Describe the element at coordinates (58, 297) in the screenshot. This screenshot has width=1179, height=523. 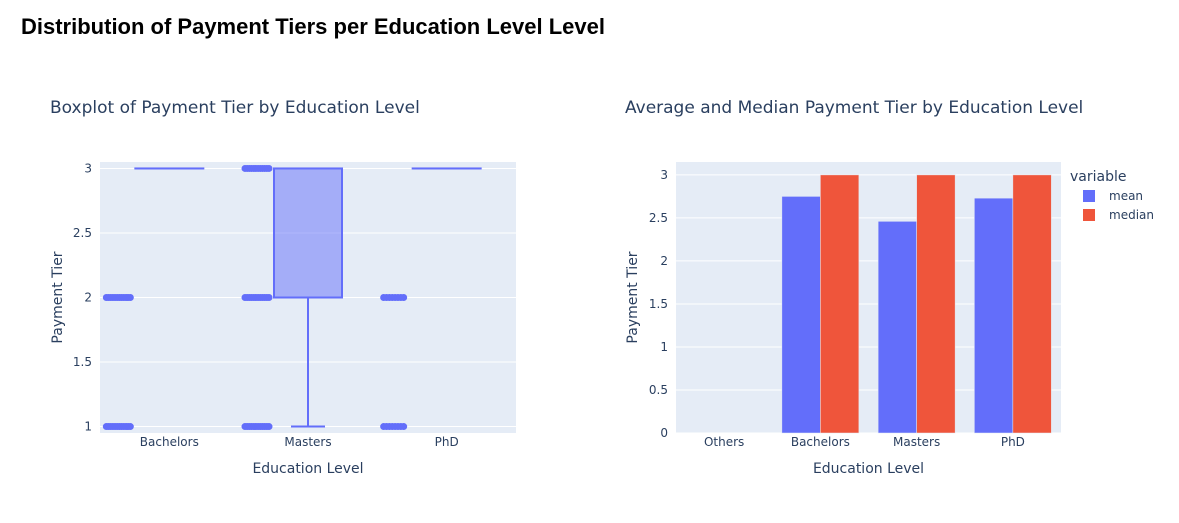
I see `left-y-axis-title: Payment Tier` at that location.